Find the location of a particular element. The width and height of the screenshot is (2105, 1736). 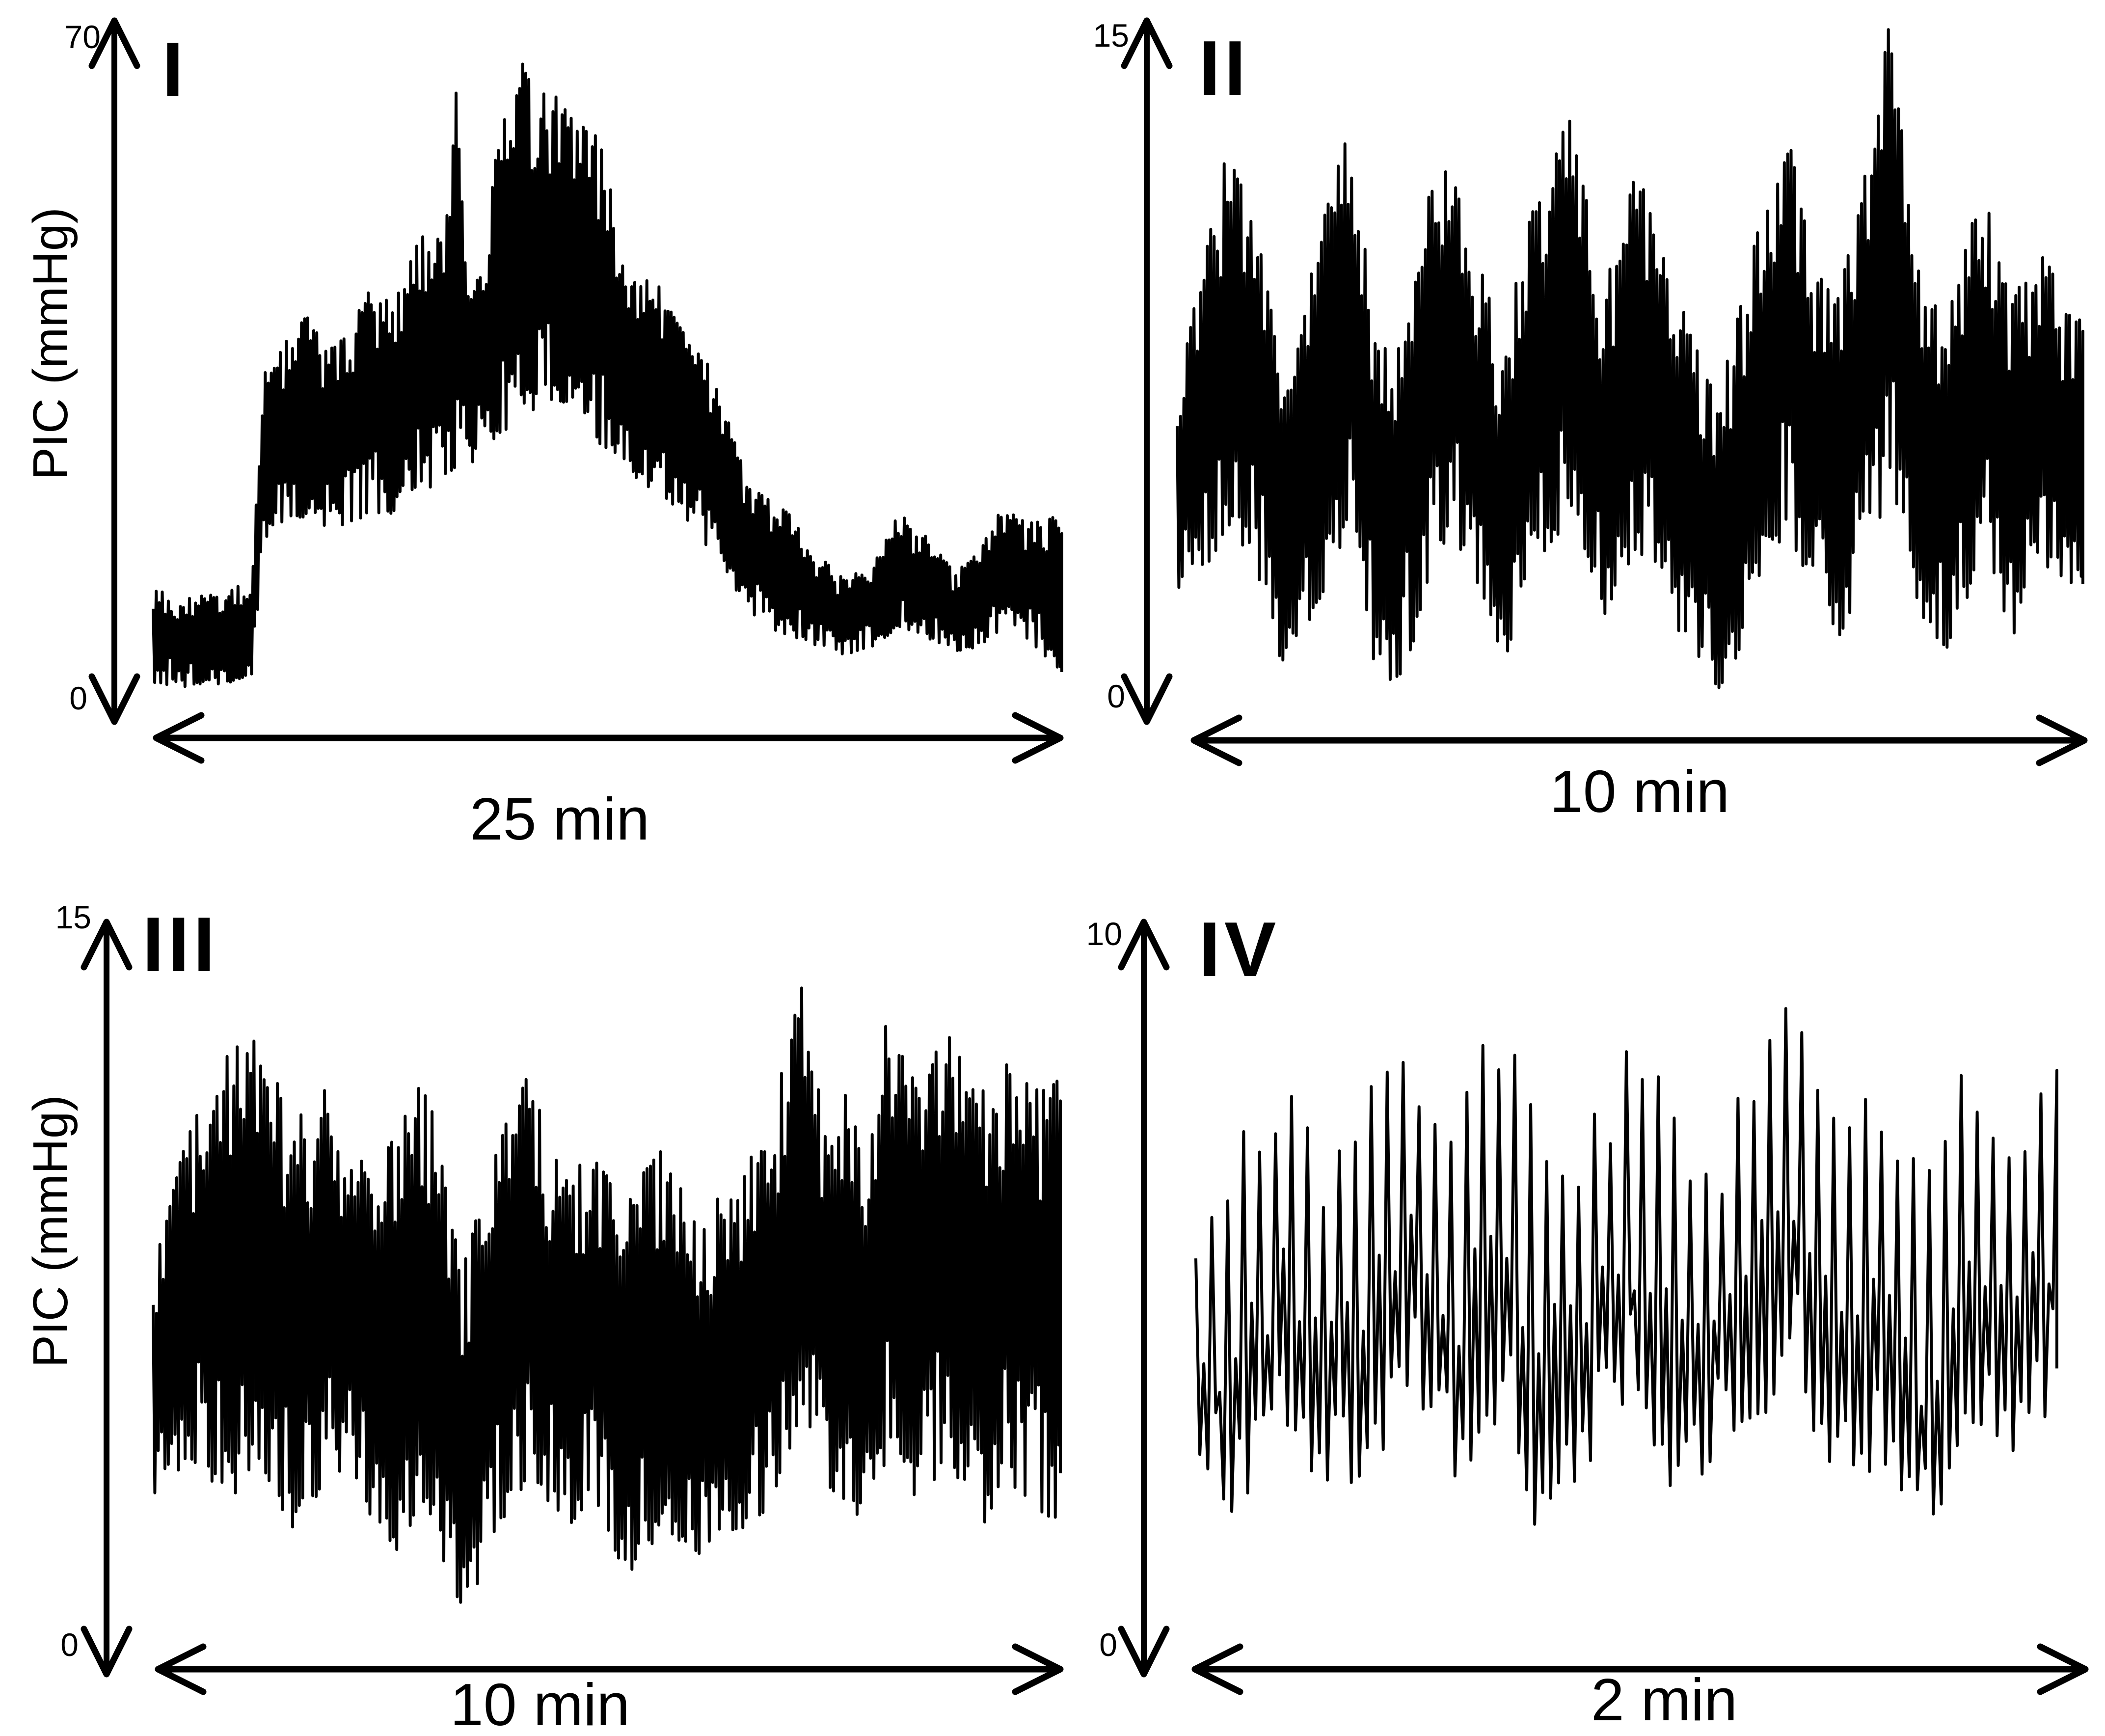

panel-3-y-axis-up-arrow-icon is located at coordinates (107, 945).